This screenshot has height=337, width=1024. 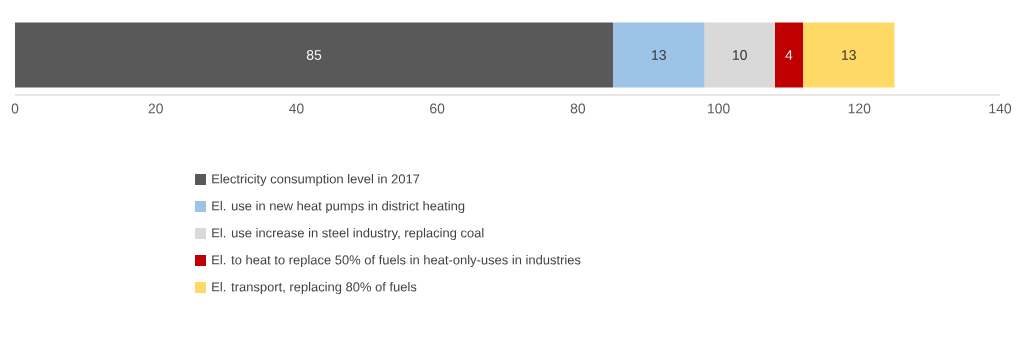 I want to click on data-label: 85, so click(x=314, y=55).